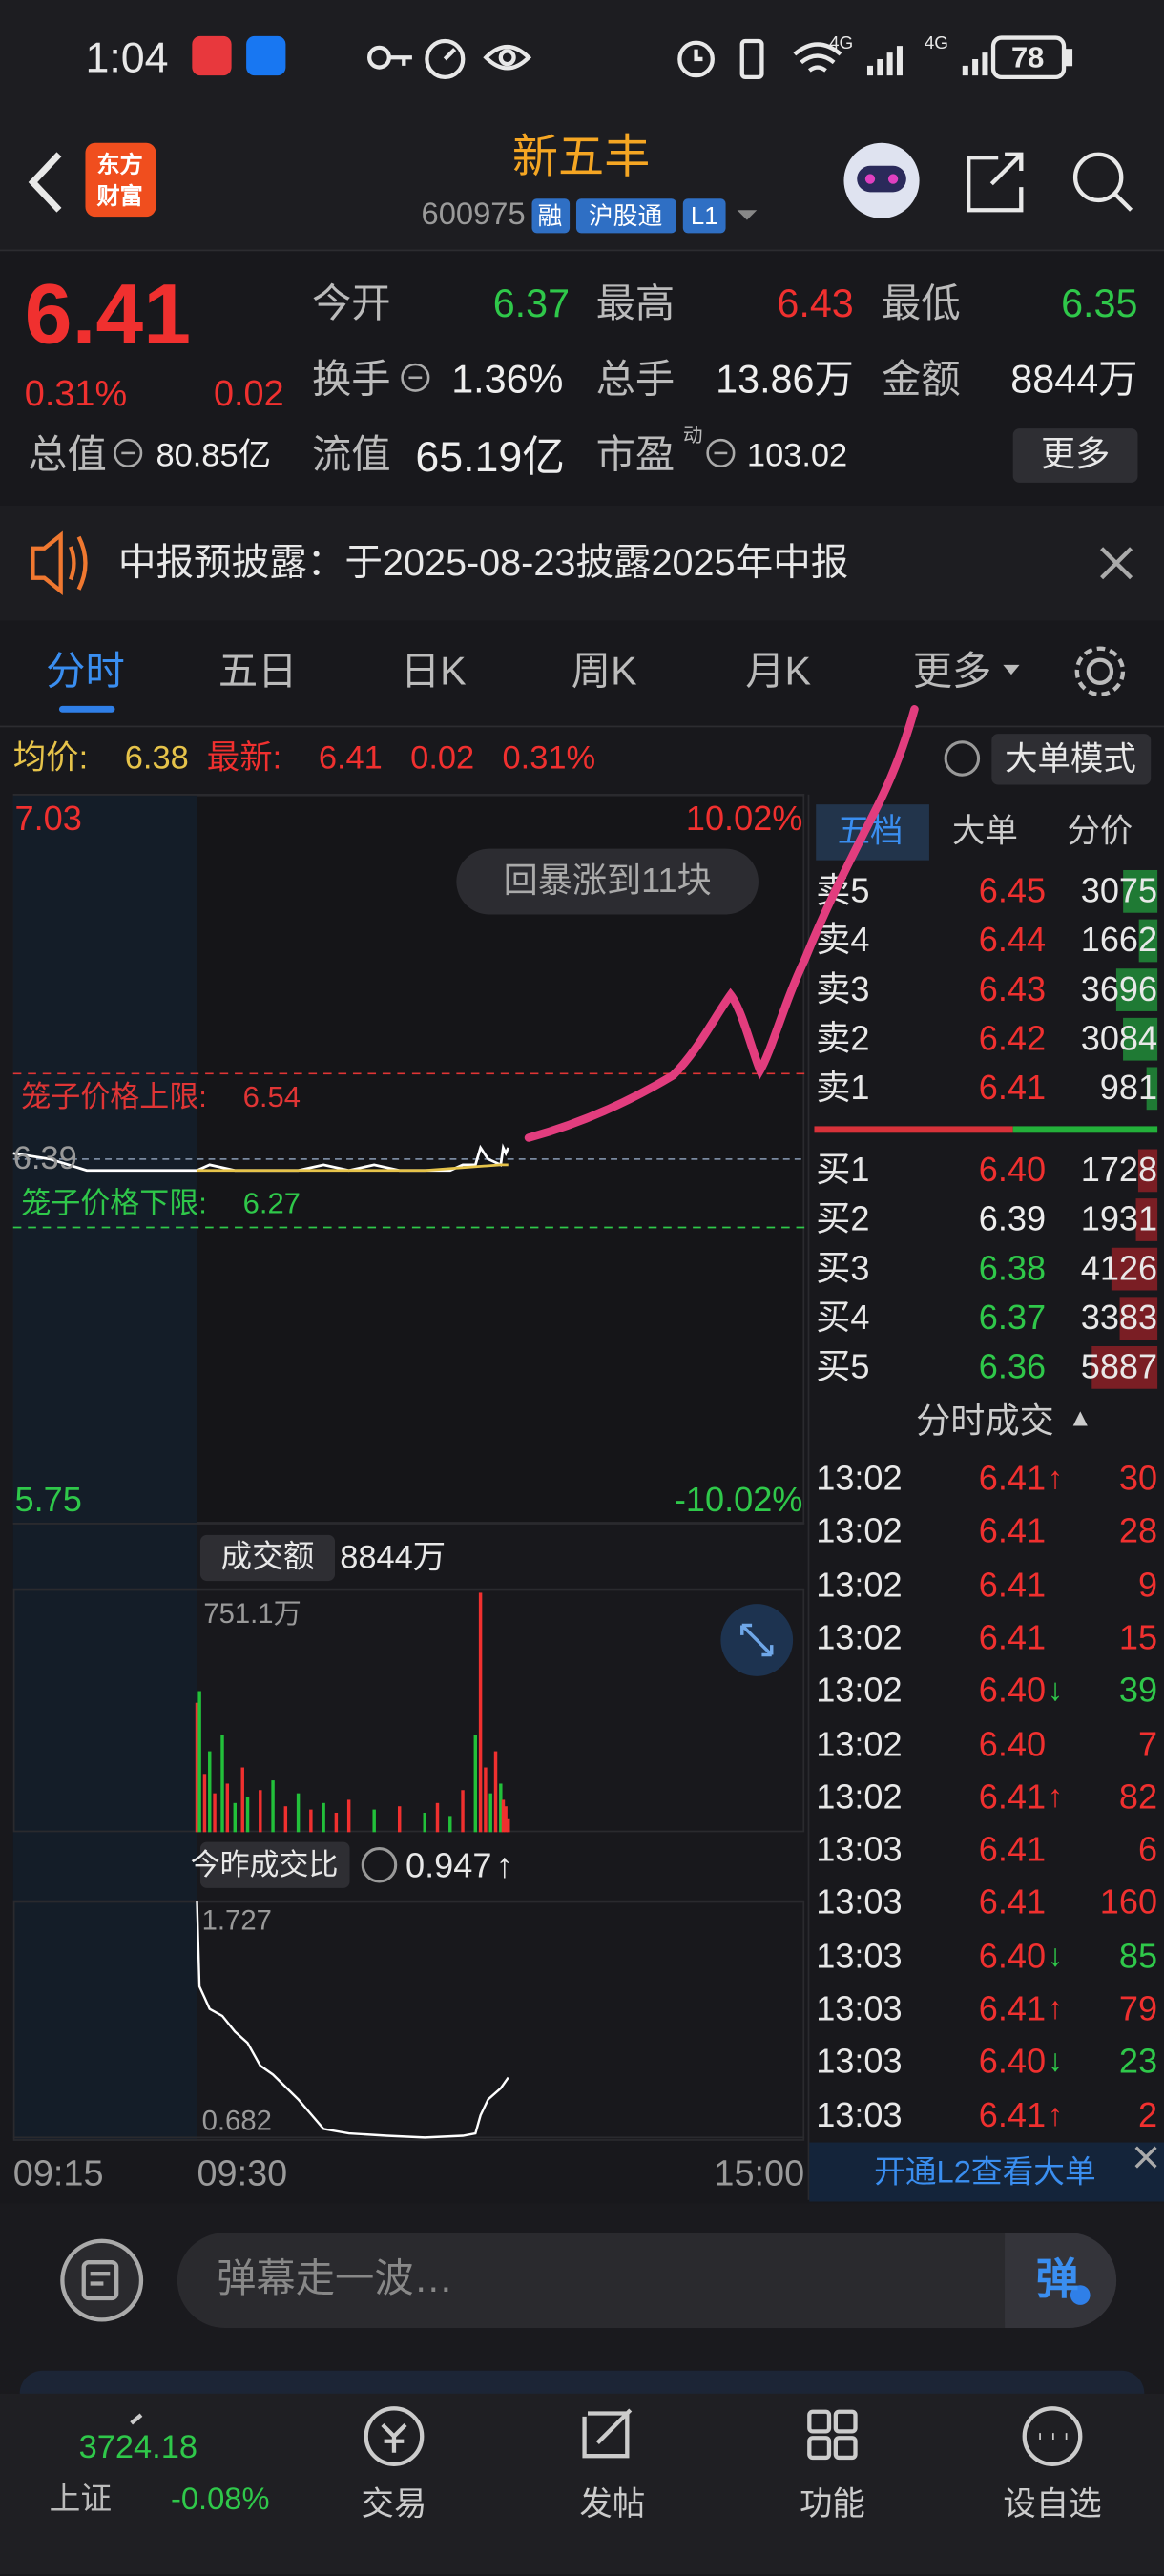 The height and width of the screenshot is (2576, 1164). Describe the element at coordinates (582, 250) in the screenshot. I see `divider` at that location.